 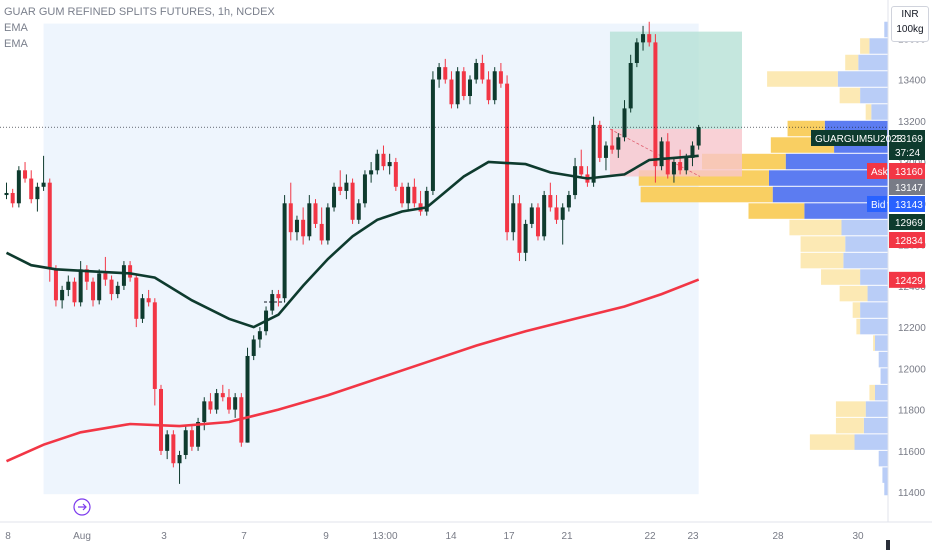 I want to click on ema-legend-1: EMA, so click(x=16, y=28).